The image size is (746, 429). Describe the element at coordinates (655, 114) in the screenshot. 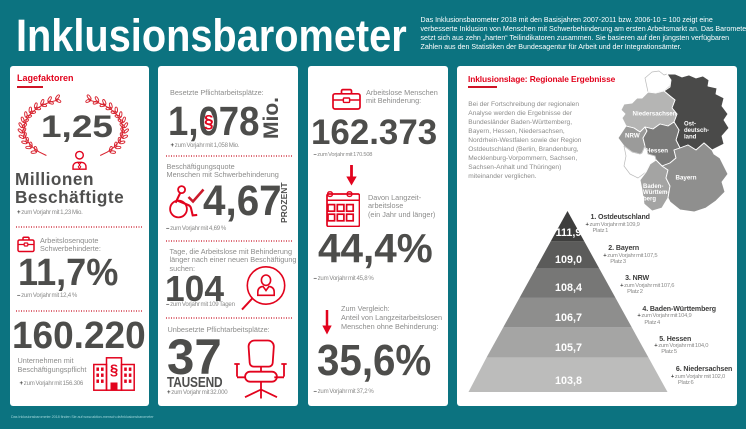

I see `svg-text: Niedersachsen` at that location.